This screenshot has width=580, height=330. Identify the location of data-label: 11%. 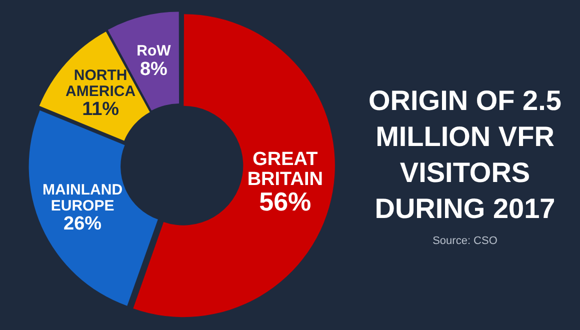
(101, 109).